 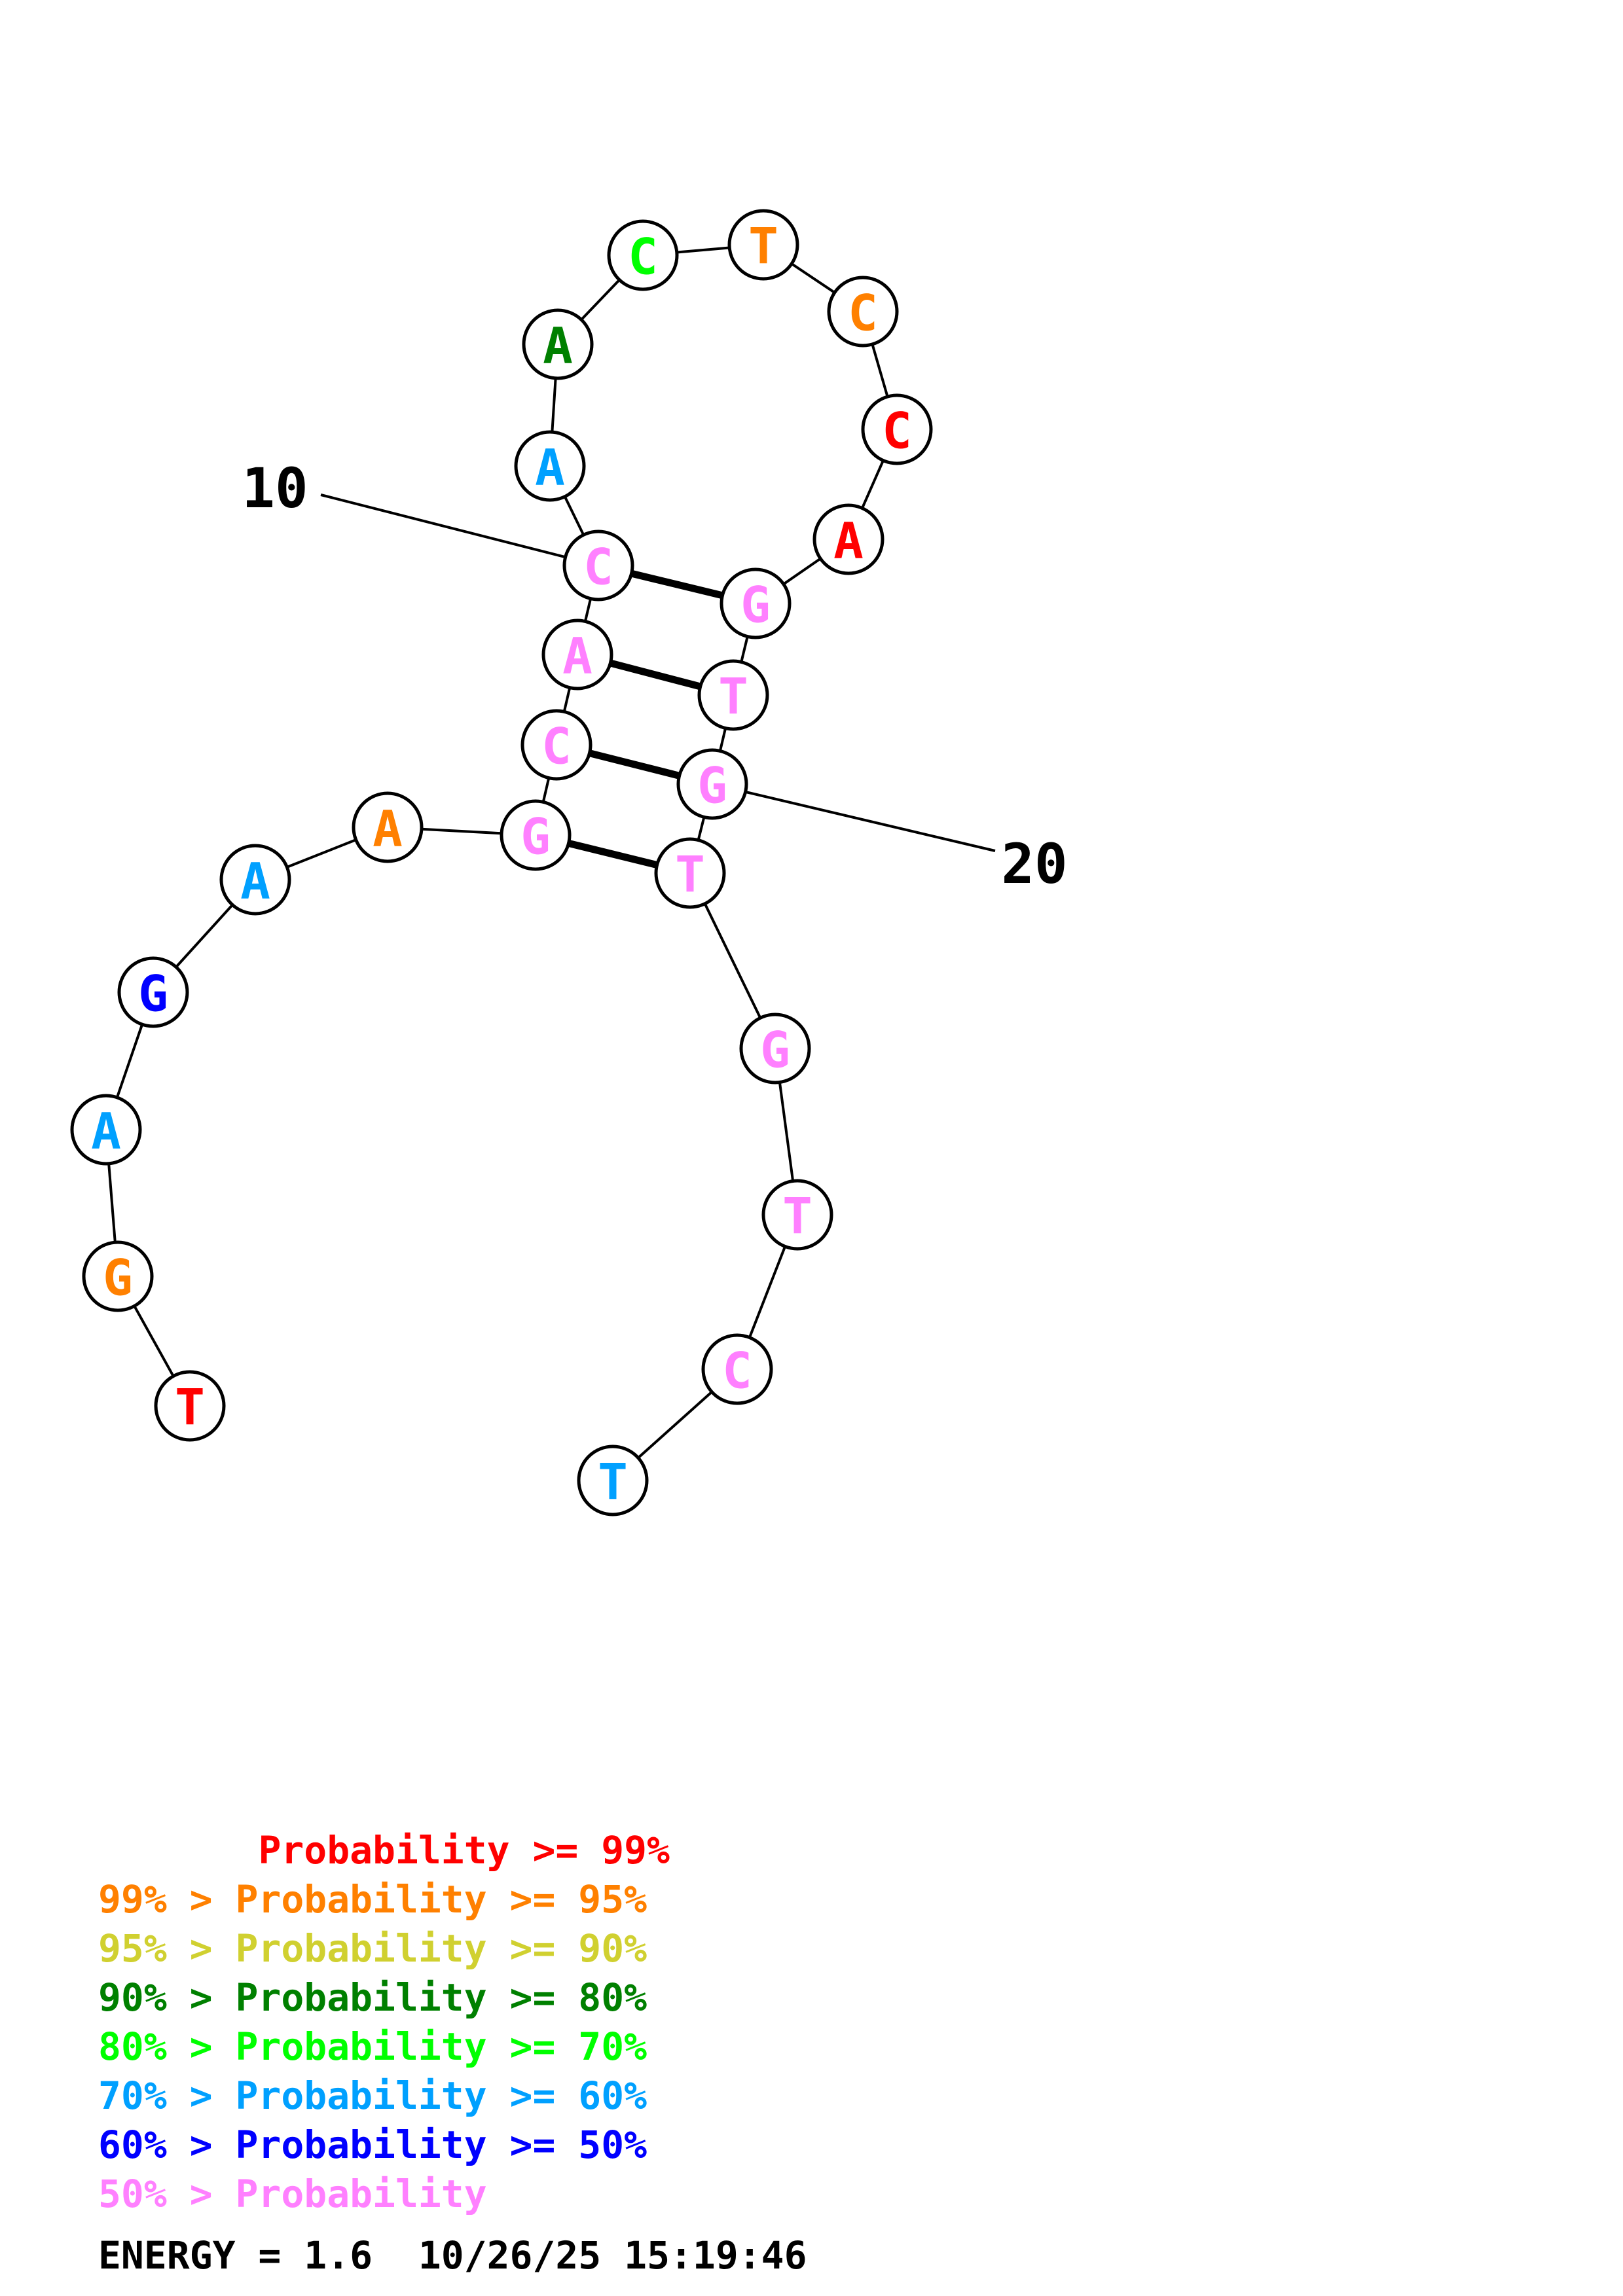 I want to click on legend-row: 99% > Probability >= 95%, so click(x=384, y=1899).